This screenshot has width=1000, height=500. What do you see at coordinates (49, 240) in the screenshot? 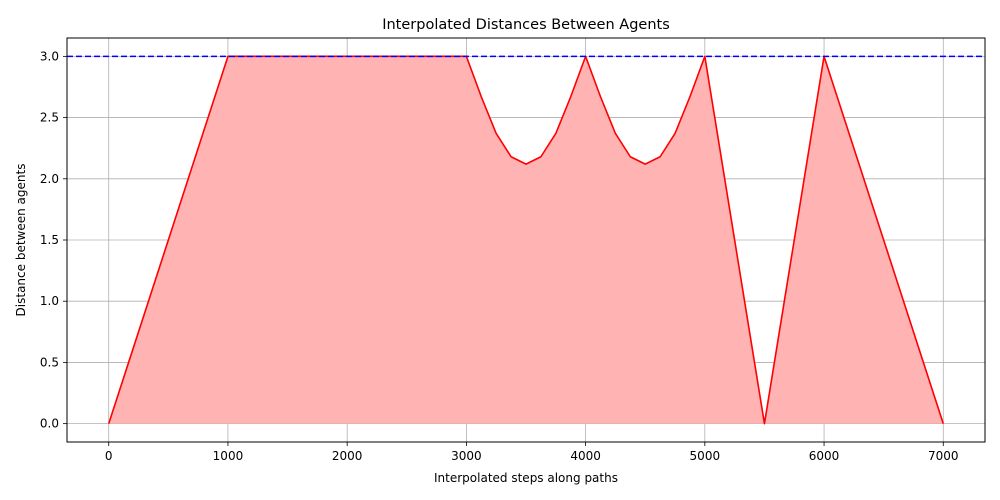
I see `y-tick-label: 1.5` at bounding box center [49, 240].